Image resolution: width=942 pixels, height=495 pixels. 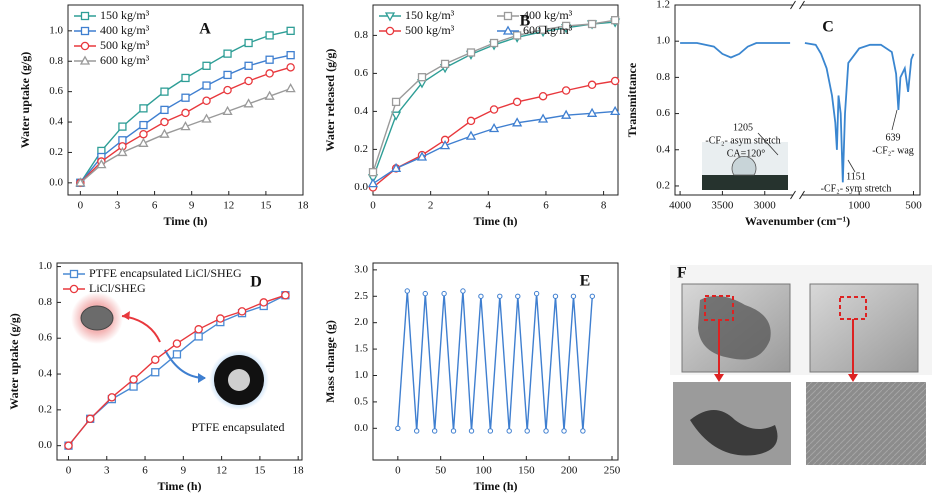 What do you see at coordinates (765, 206) in the screenshot?
I see `x-tick-label: 3000` at bounding box center [765, 206].